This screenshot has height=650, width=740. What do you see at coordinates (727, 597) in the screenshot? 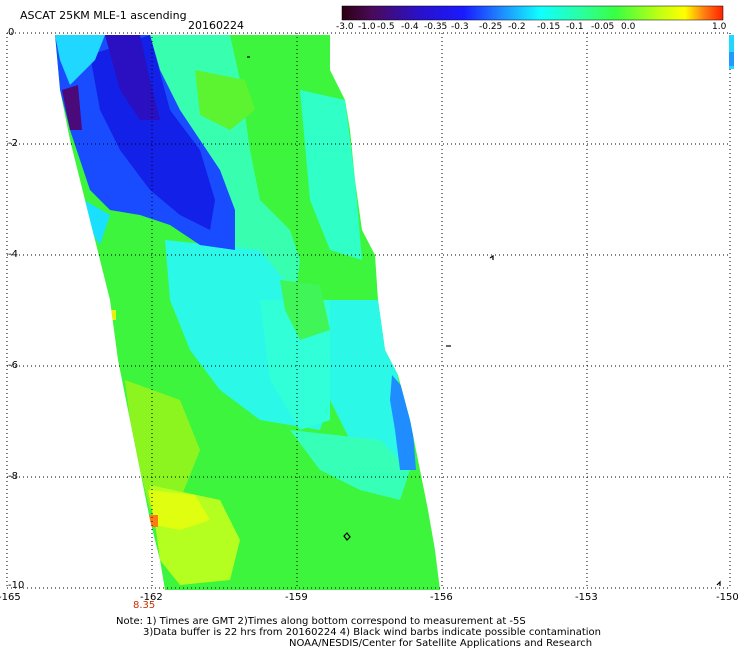
I see `x-tick-150: -150` at bounding box center [727, 597].